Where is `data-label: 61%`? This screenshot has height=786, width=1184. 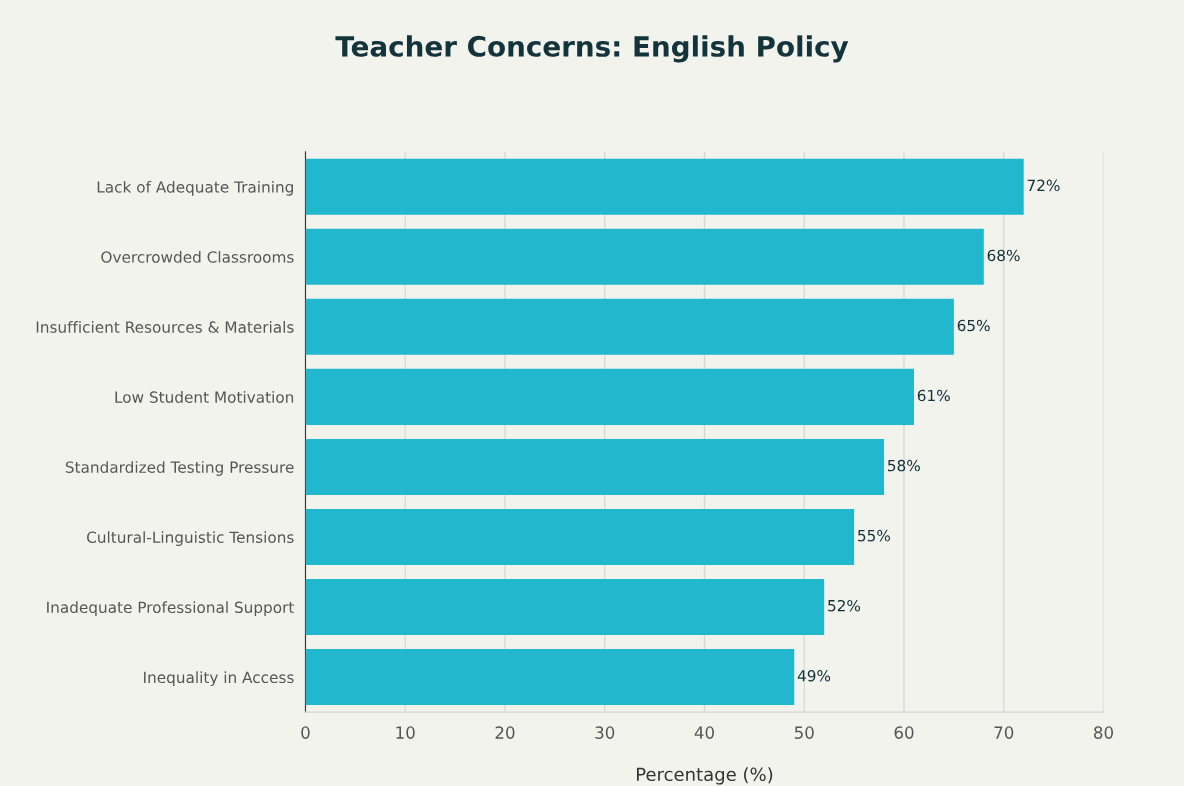
data-label: 61% is located at coordinates (933, 395).